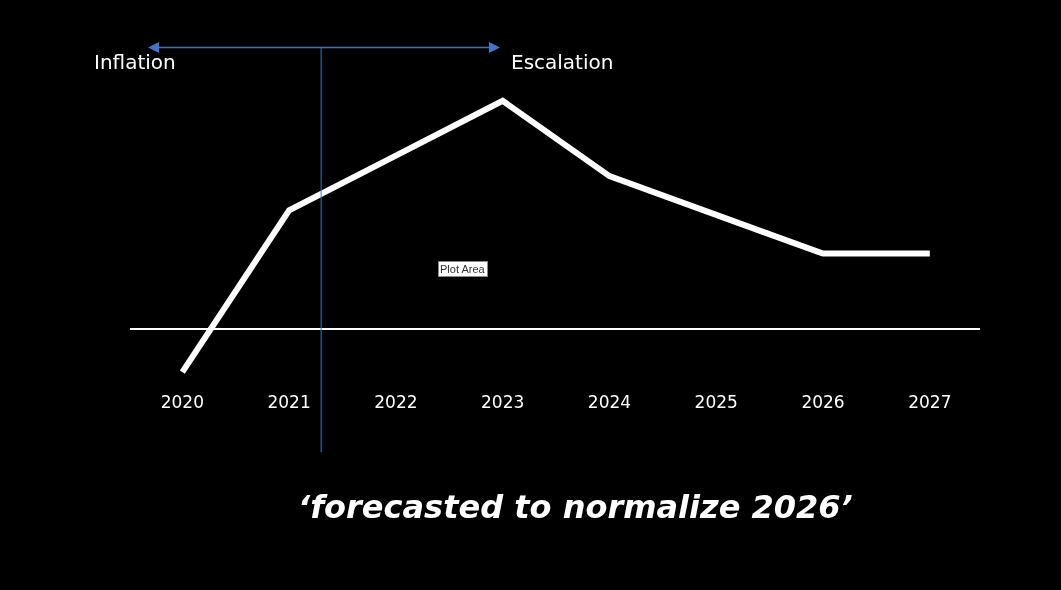 The height and width of the screenshot is (590, 1061). Describe the element at coordinates (289, 402) in the screenshot. I see `x-tick-label: 2021` at that location.